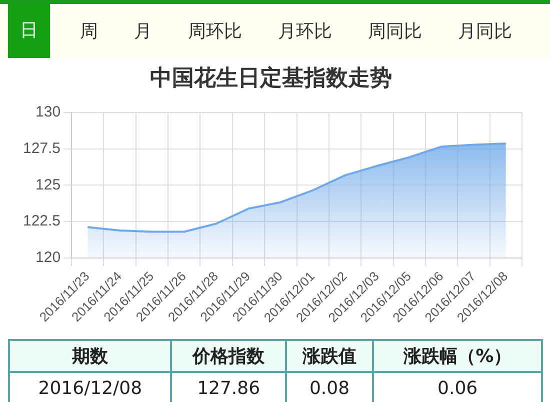 This screenshot has height=402, width=550. What do you see at coordinates (215, 31) in the screenshot?
I see `text: 周环比` at bounding box center [215, 31].